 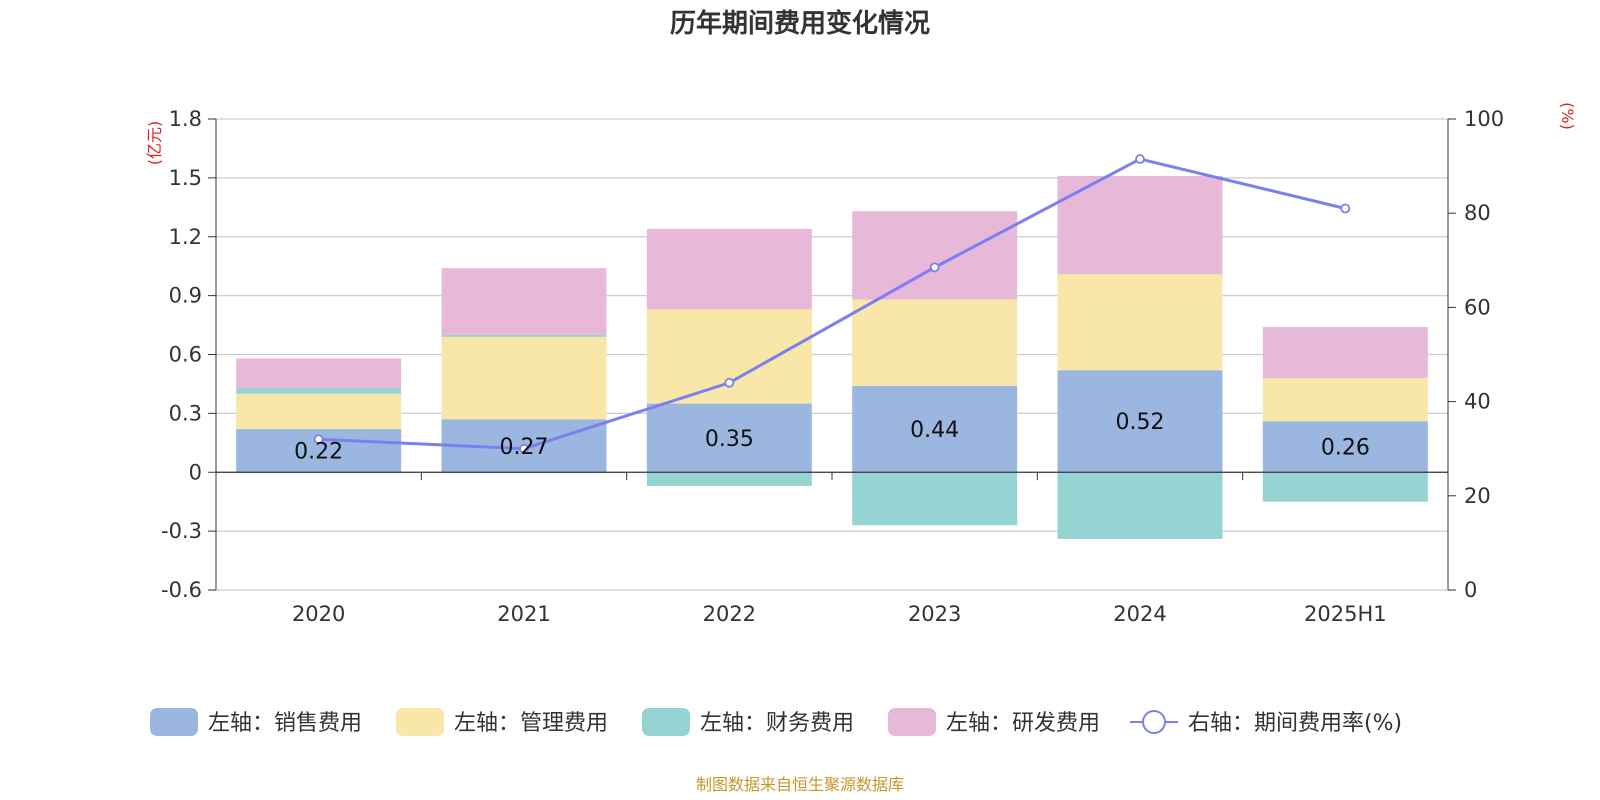 I want to click on left-axis-unit: (亿元), so click(x=154, y=143).